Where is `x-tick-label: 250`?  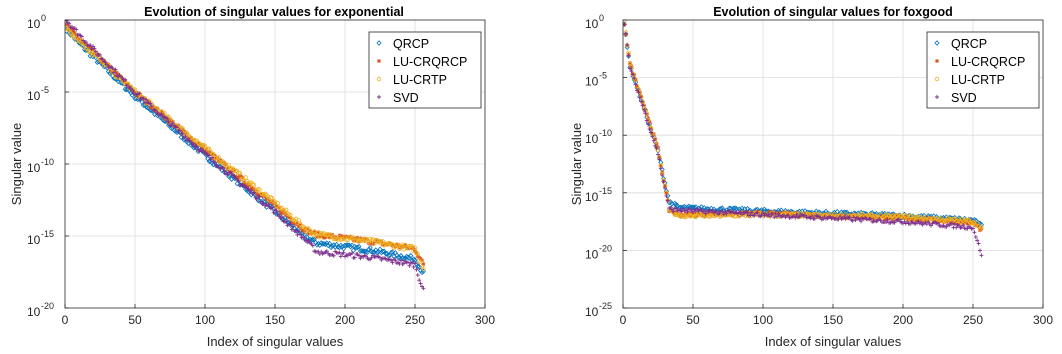
x-tick-label: 250 is located at coordinates (415, 320).